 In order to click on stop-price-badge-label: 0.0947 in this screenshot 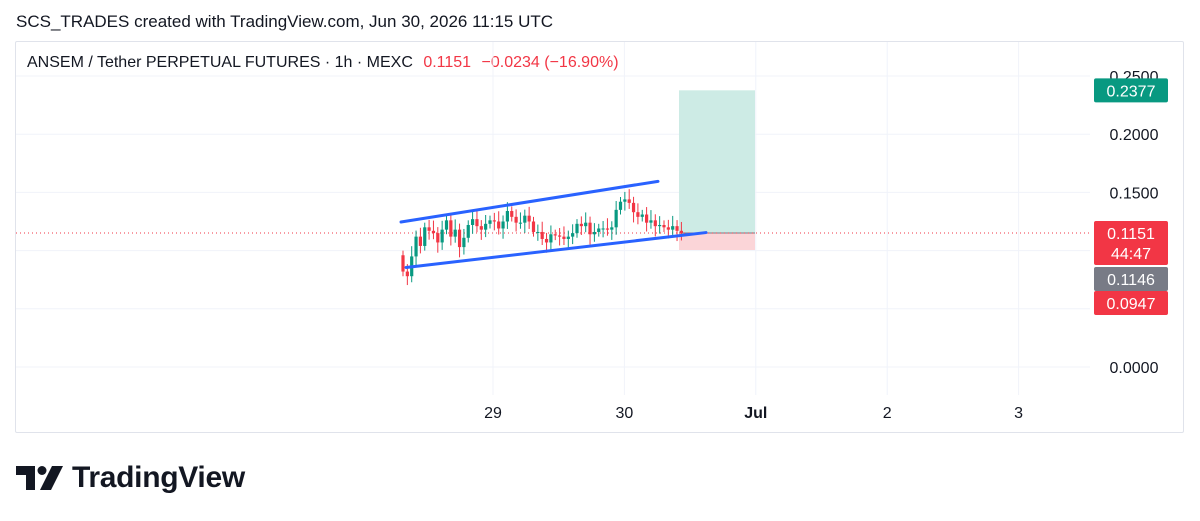, I will do `click(1131, 304)`.